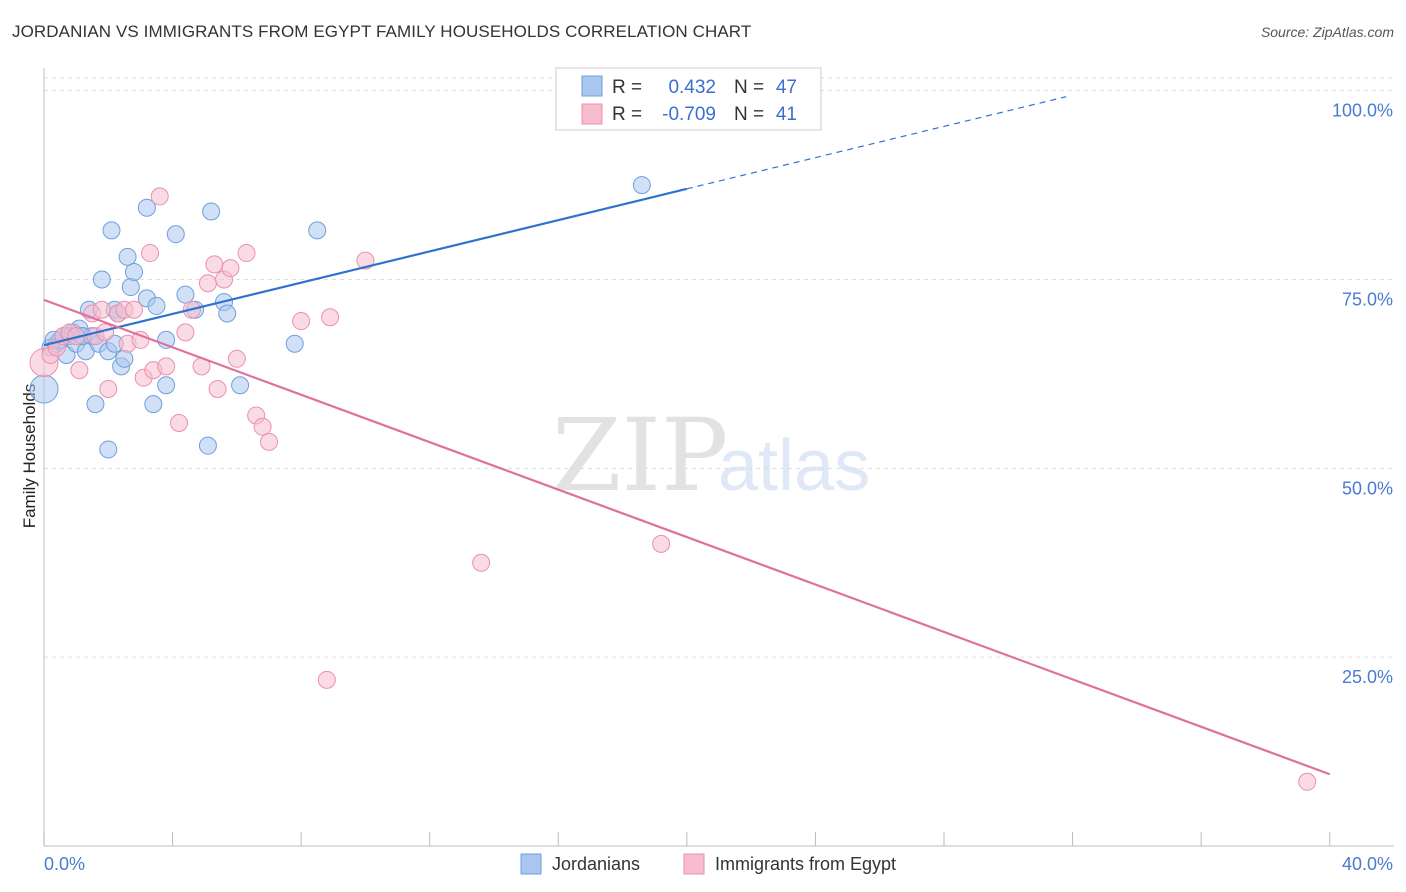 The height and width of the screenshot is (892, 1406). I want to click on legend-n-label-2: N =, so click(749, 114).